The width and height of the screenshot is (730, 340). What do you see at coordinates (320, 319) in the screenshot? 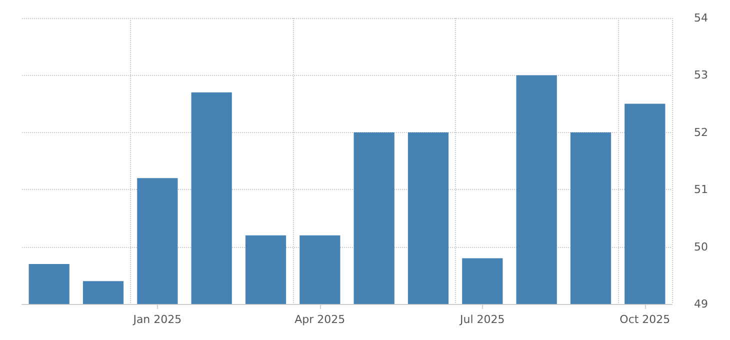
I see `x-tick-label: Apr 2025` at bounding box center [320, 319].